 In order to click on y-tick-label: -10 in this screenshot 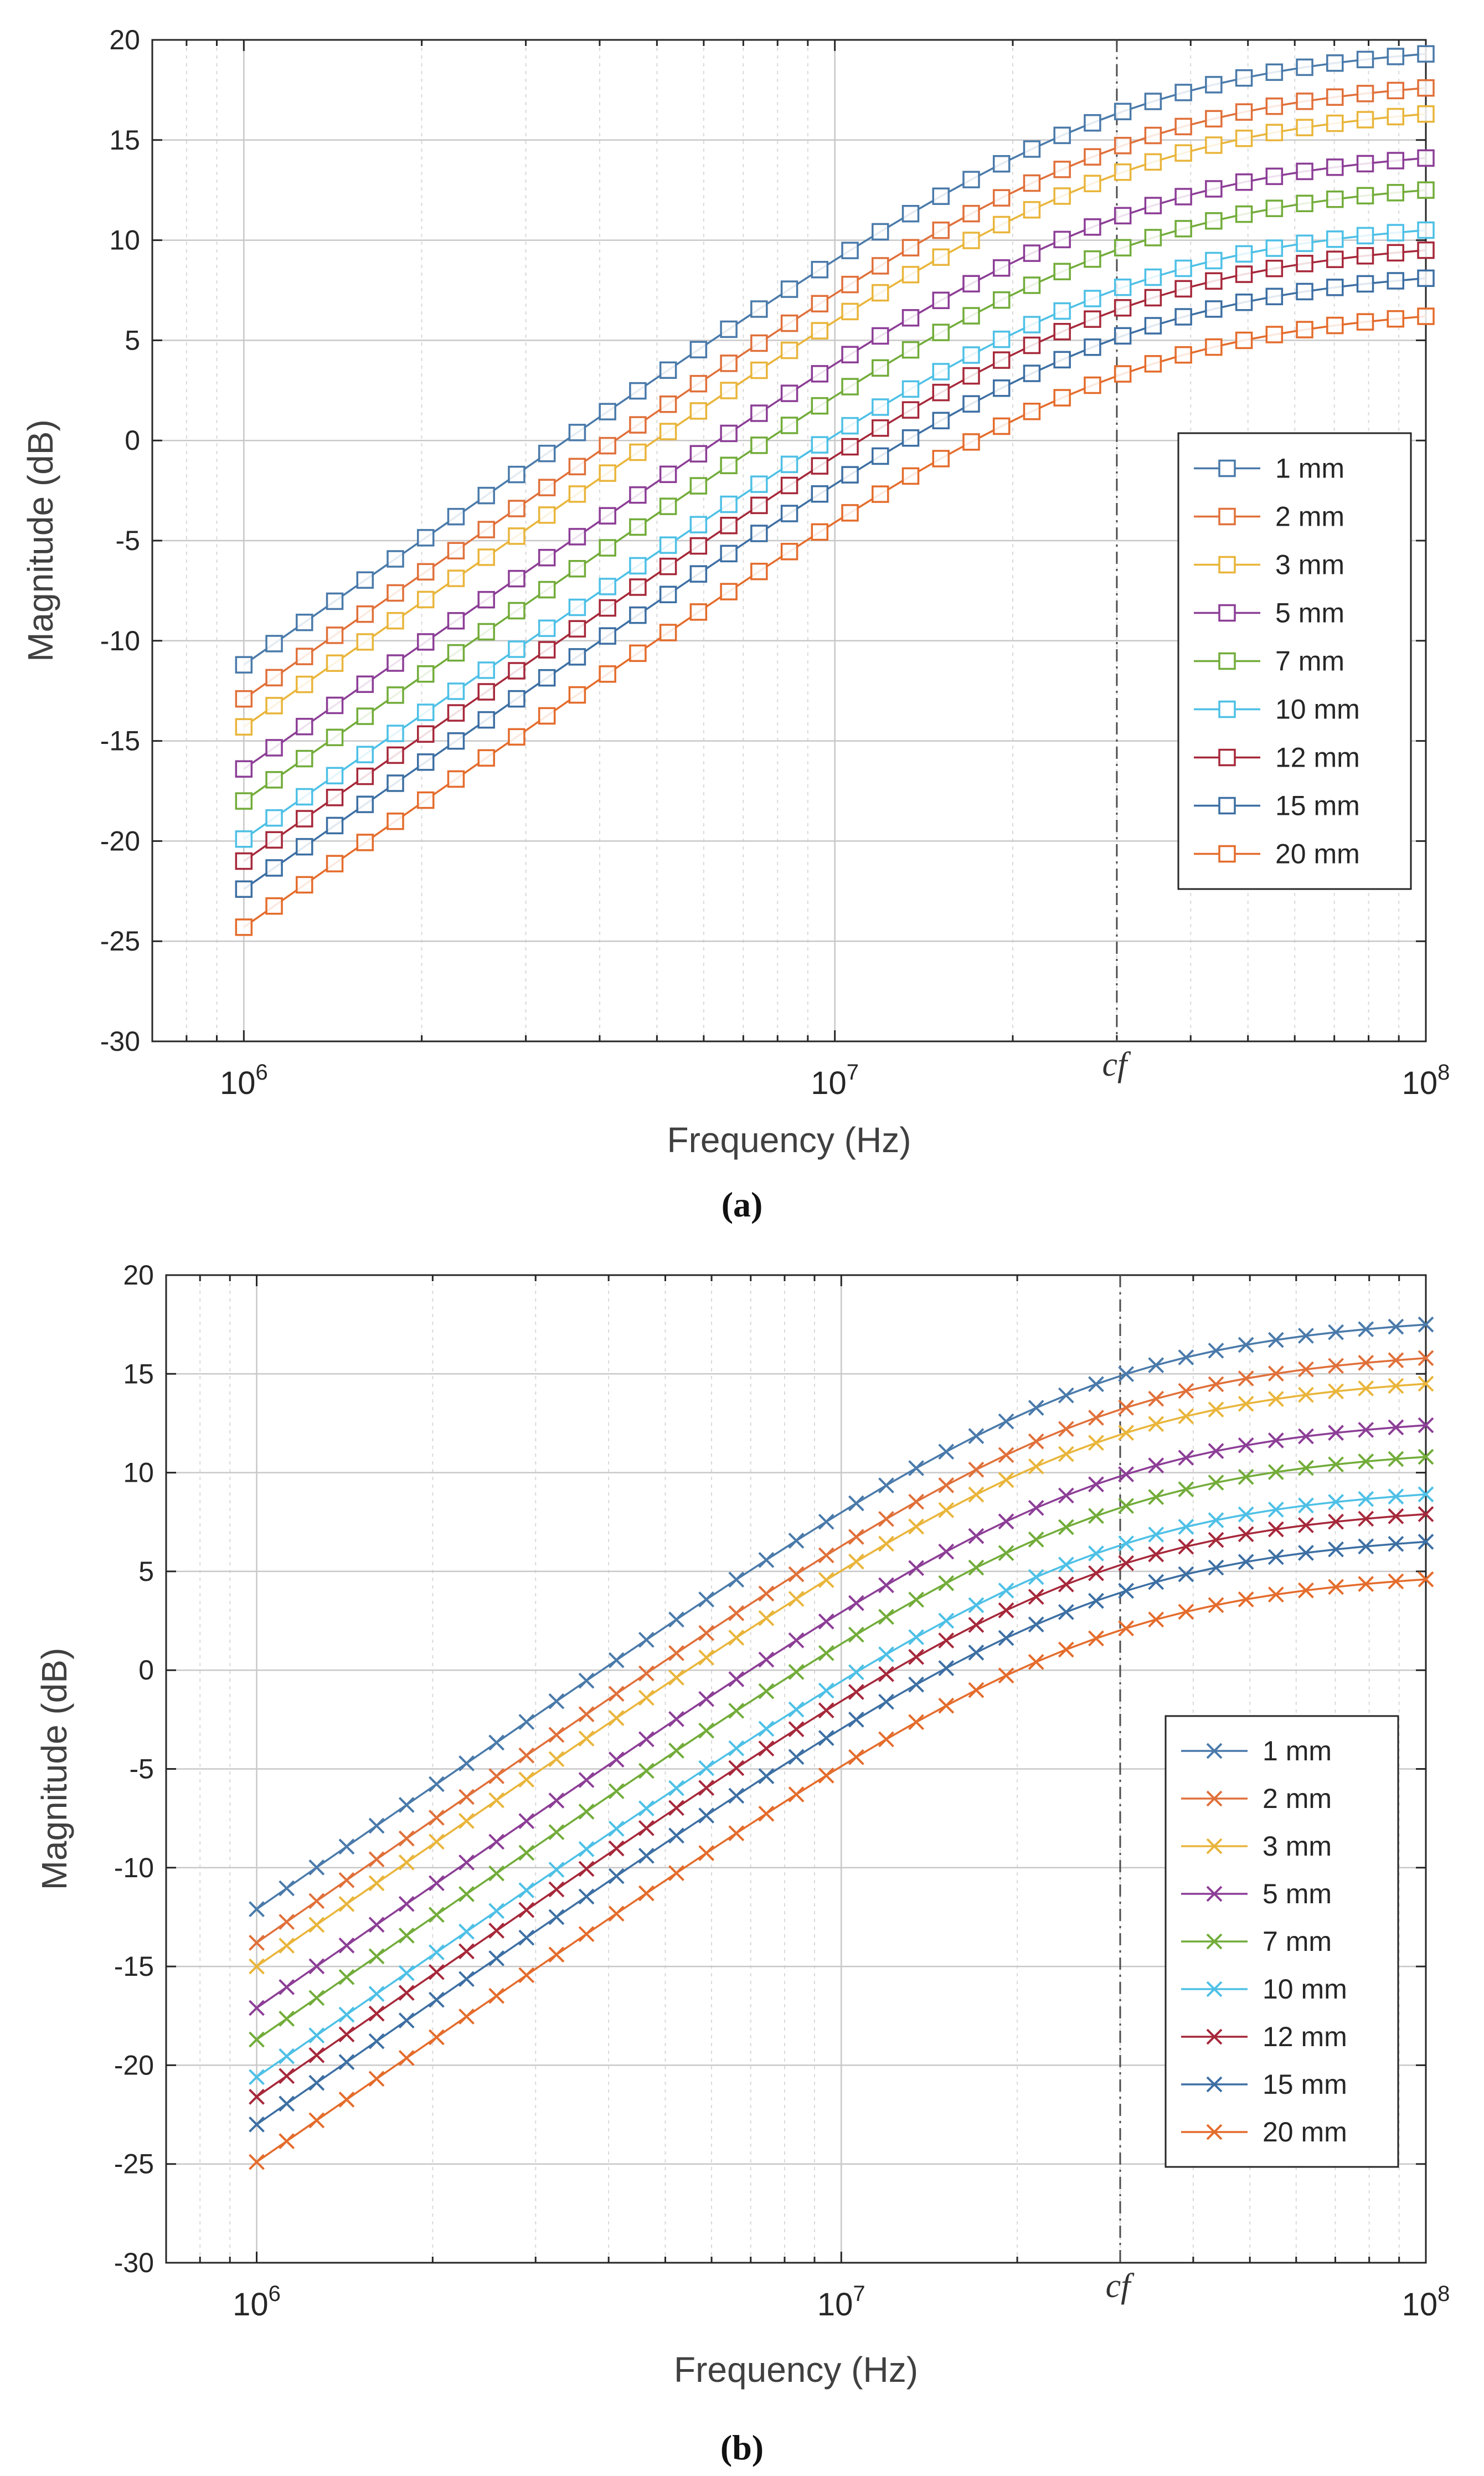, I will do `click(134, 1868)`.